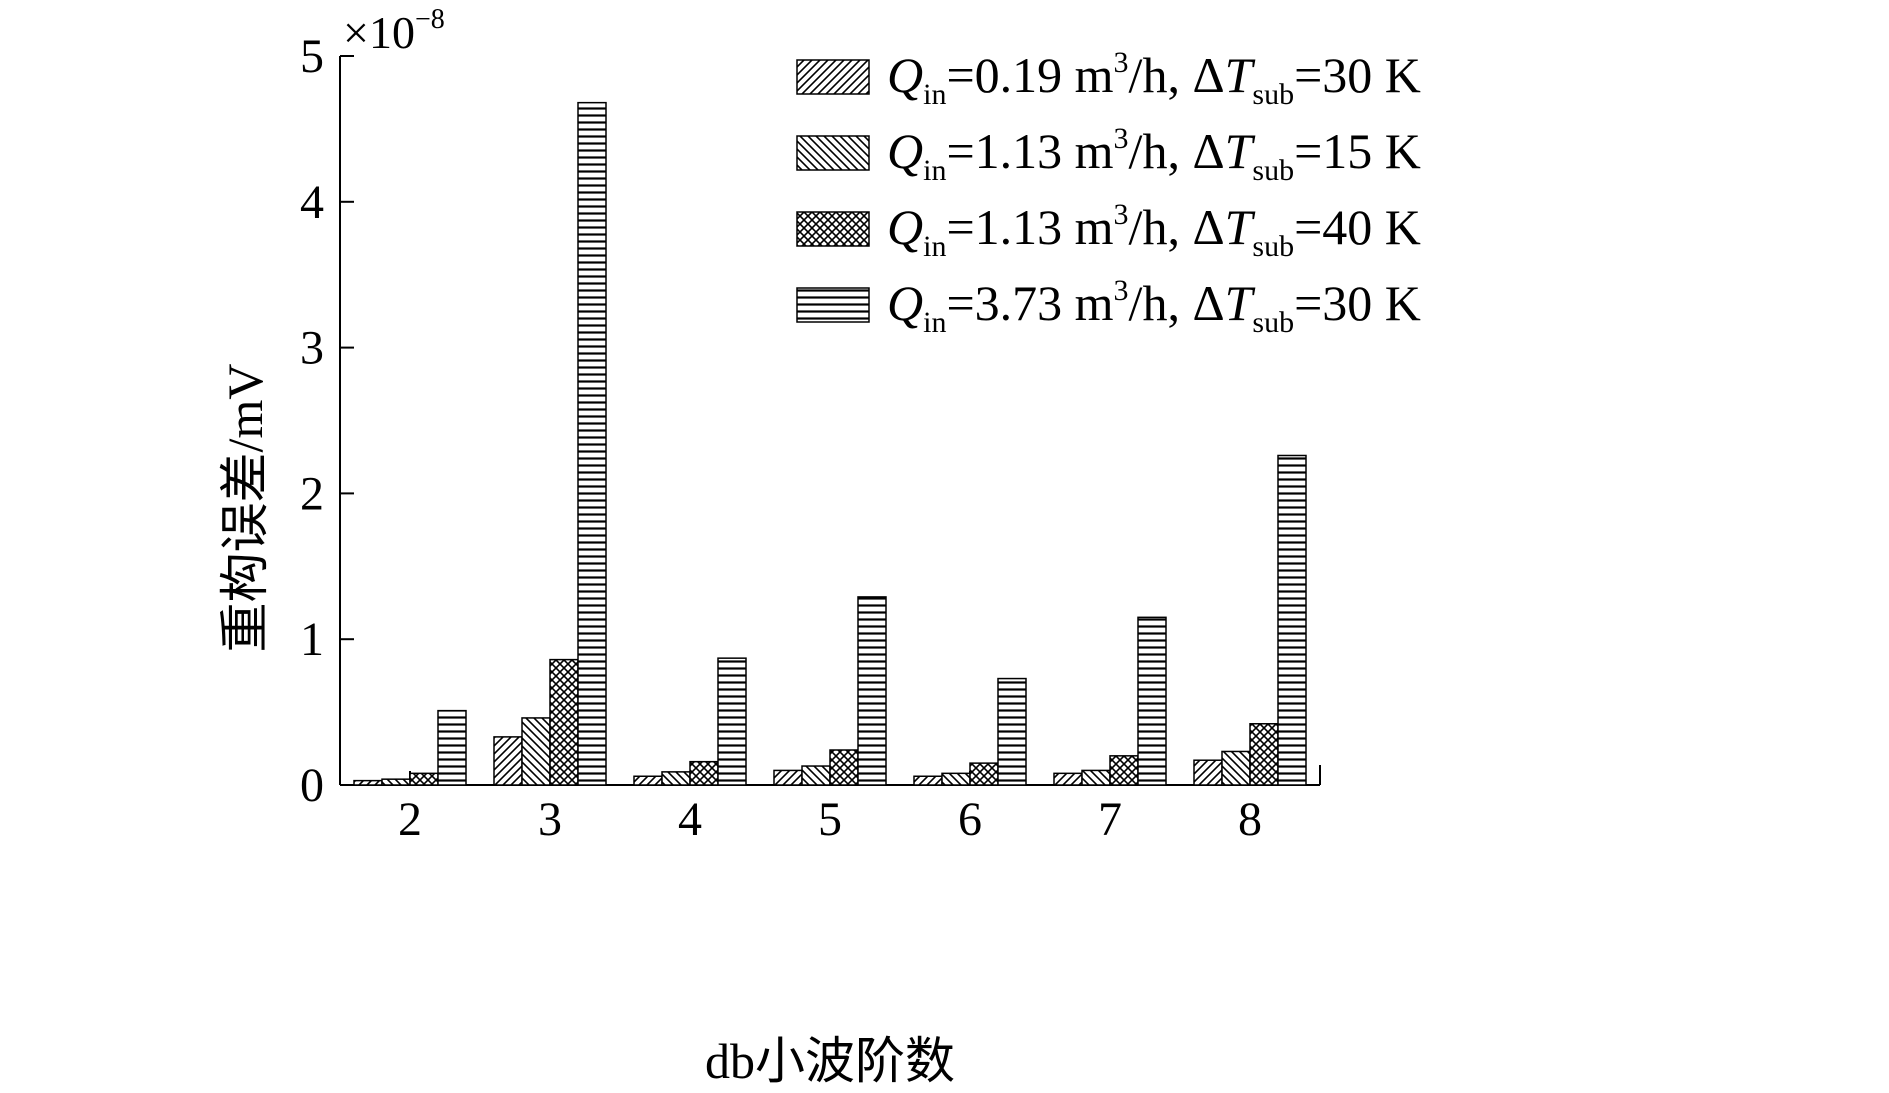 The height and width of the screenshot is (1093, 1889). I want to click on y-axis-title: 重构误差/mV, so click(245, 508).